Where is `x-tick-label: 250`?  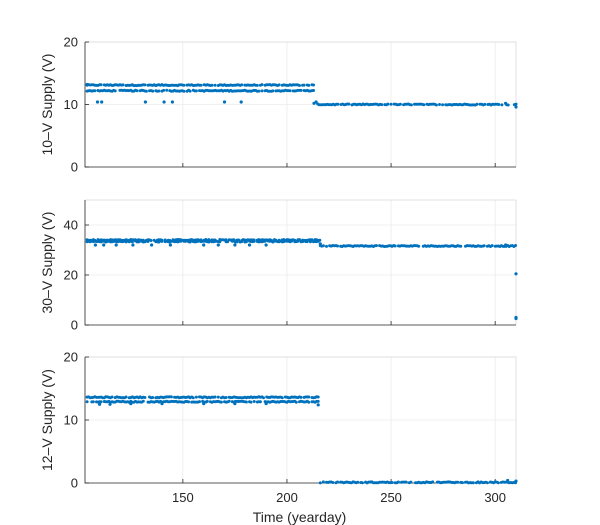 x-tick-label: 250 is located at coordinates (391, 497).